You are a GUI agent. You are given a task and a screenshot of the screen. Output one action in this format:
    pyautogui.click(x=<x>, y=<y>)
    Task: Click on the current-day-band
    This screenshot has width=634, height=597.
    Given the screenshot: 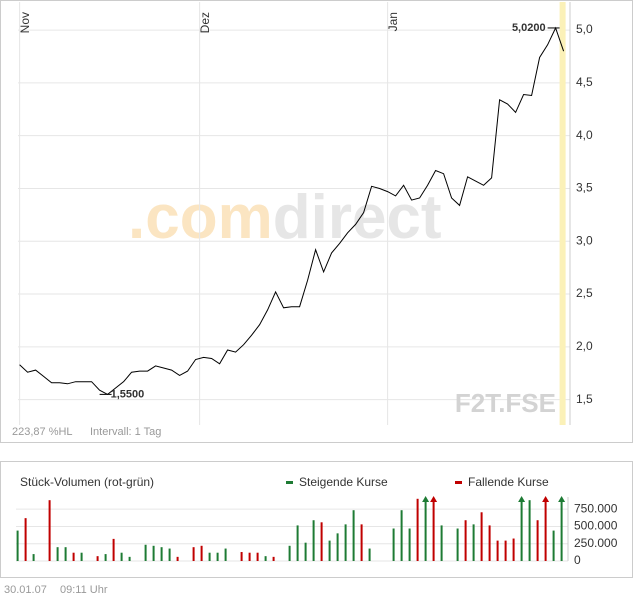 What is the action you would take?
    pyautogui.click(x=562, y=213)
    